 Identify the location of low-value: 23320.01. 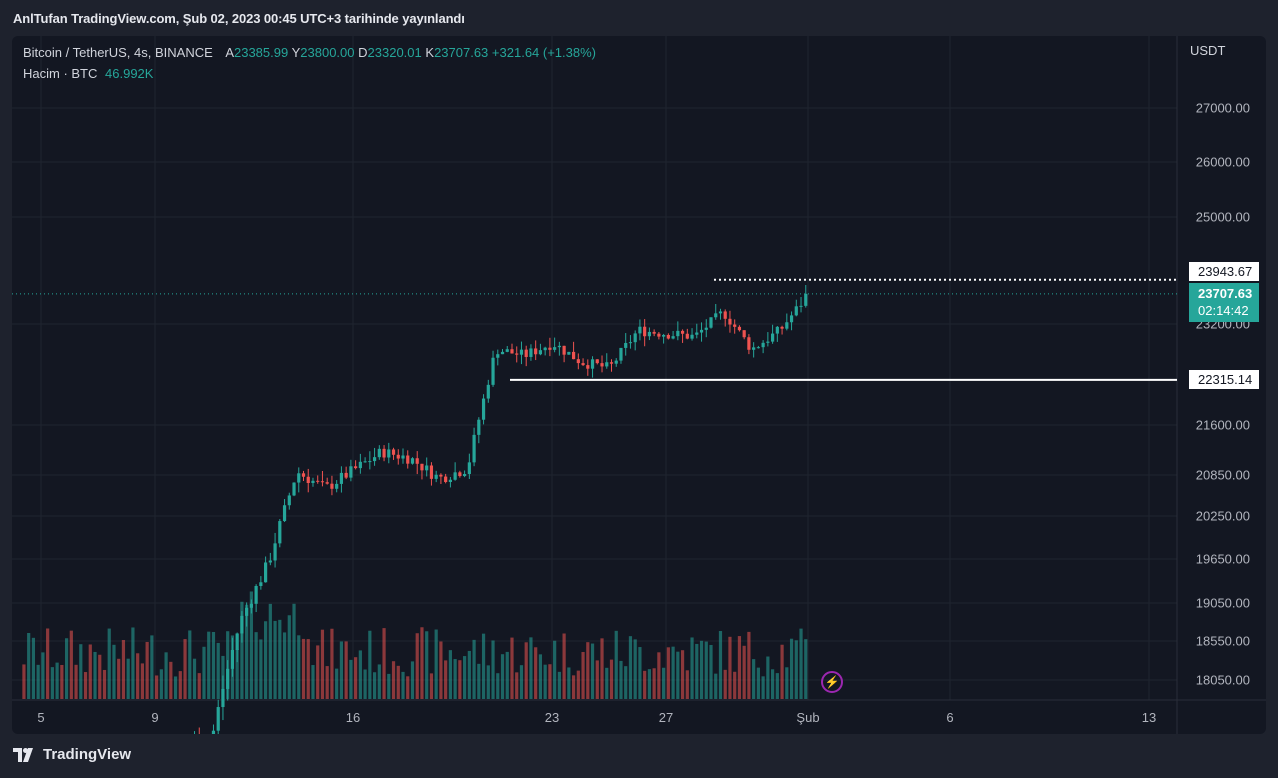
(394, 52).